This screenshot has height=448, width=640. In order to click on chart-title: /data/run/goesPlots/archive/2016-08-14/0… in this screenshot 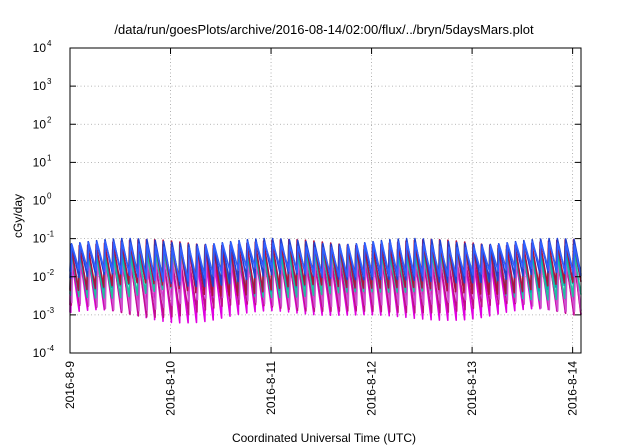, I will do `click(324, 29)`.